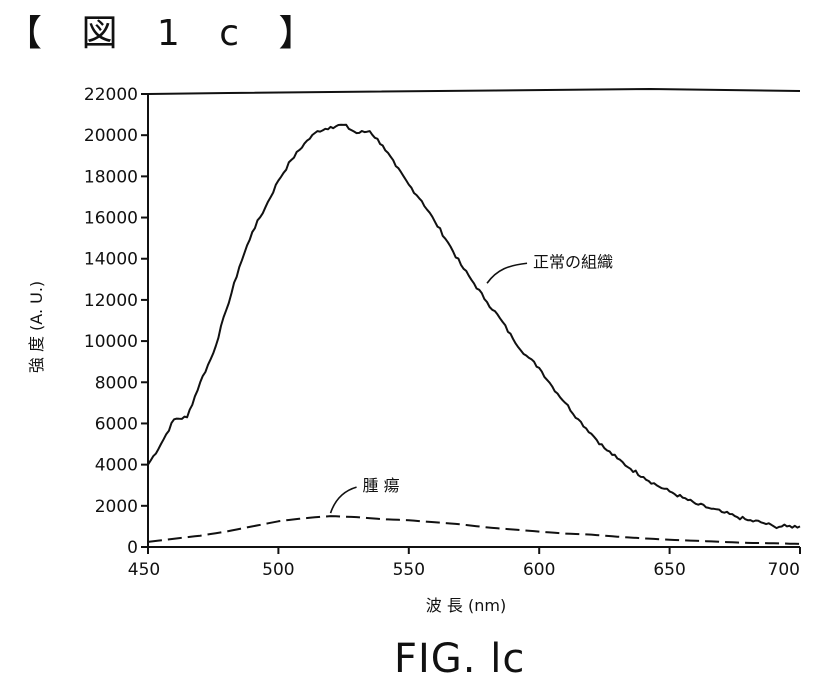 The height and width of the screenshot is (690, 827). I want to click on annotation-leader-normal, so click(507, 273).